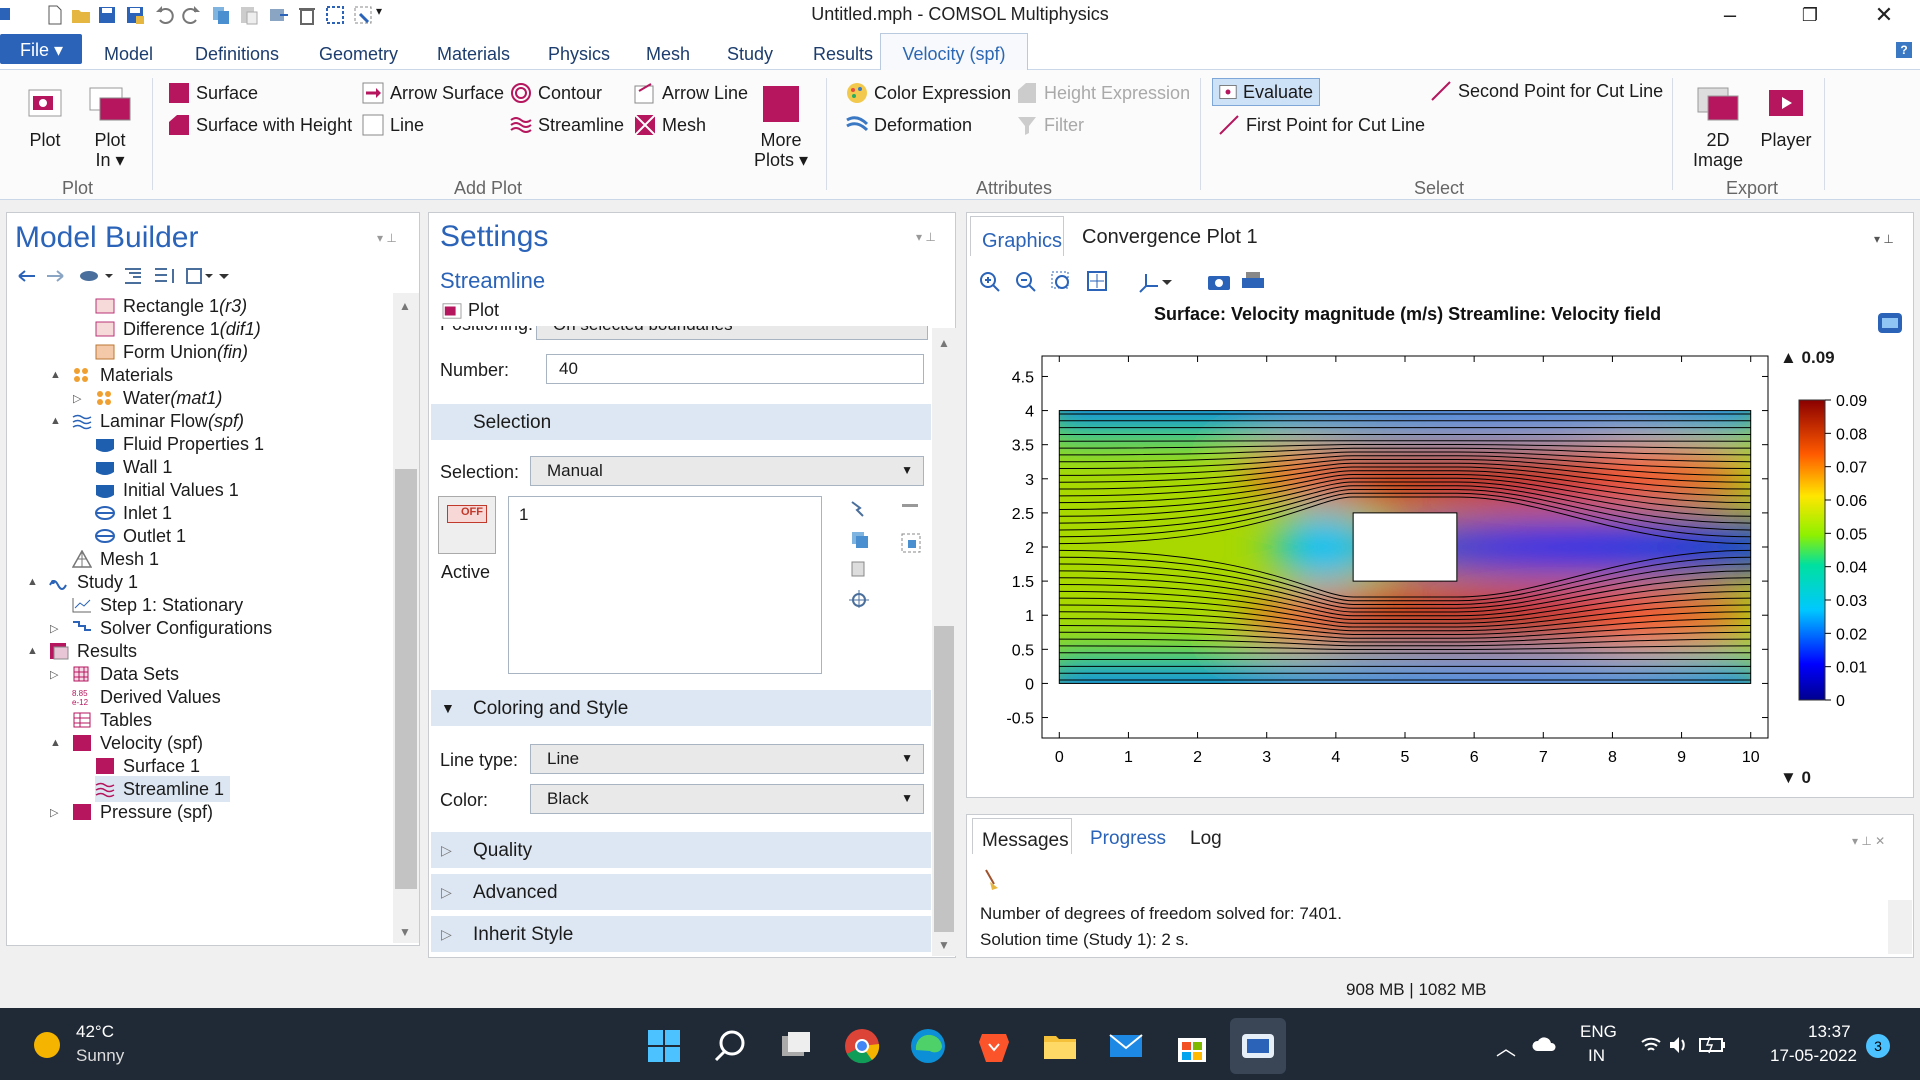 This screenshot has width=1920, height=1080. What do you see at coordinates (133, 513) in the screenshot?
I see `tree-item: Inlet 1` at bounding box center [133, 513].